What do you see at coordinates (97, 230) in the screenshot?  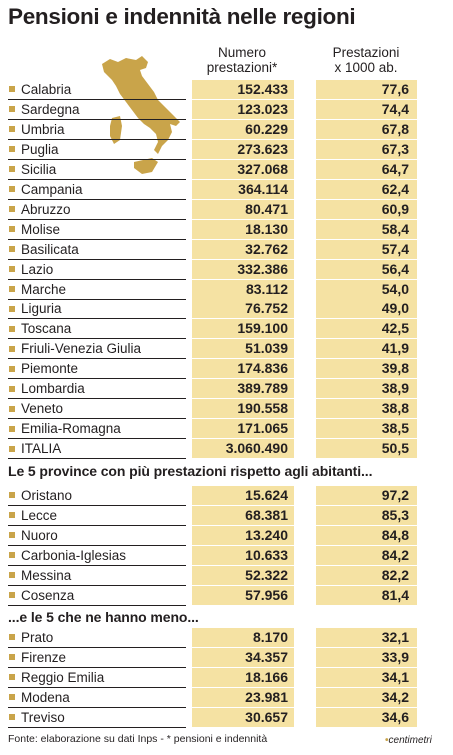 I see `row-label: Molise` at bounding box center [97, 230].